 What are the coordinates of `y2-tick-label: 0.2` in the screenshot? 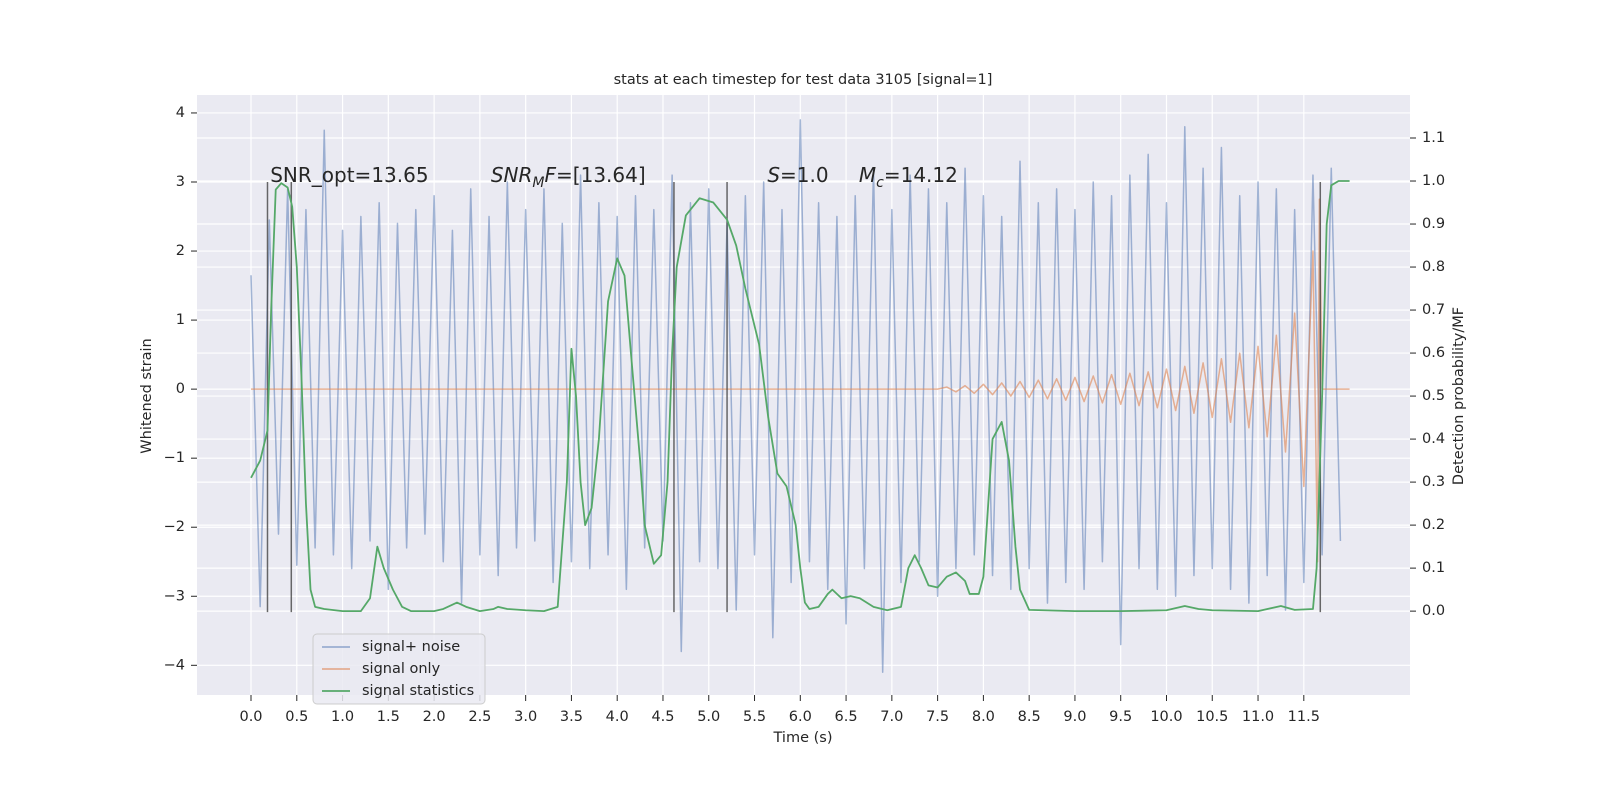 It's located at (1433, 525).